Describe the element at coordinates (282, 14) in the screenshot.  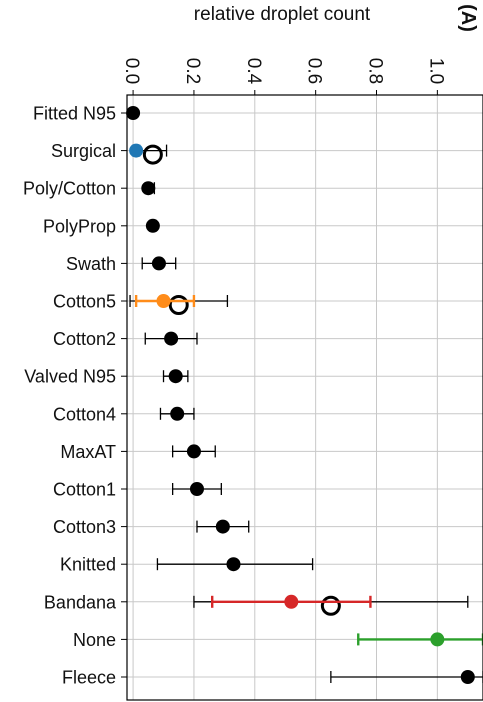
I see `x-axis-label: relative droplet count` at that location.